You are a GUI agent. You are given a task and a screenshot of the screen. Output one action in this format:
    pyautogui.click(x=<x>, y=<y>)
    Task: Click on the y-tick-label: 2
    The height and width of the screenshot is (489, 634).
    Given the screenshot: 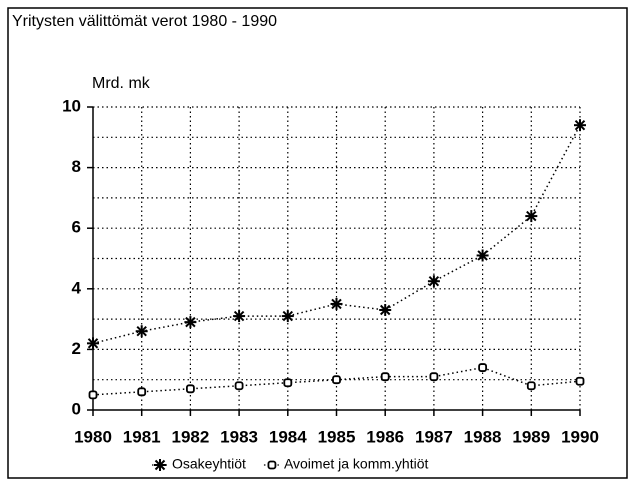 What is the action you would take?
    pyautogui.click(x=76, y=348)
    